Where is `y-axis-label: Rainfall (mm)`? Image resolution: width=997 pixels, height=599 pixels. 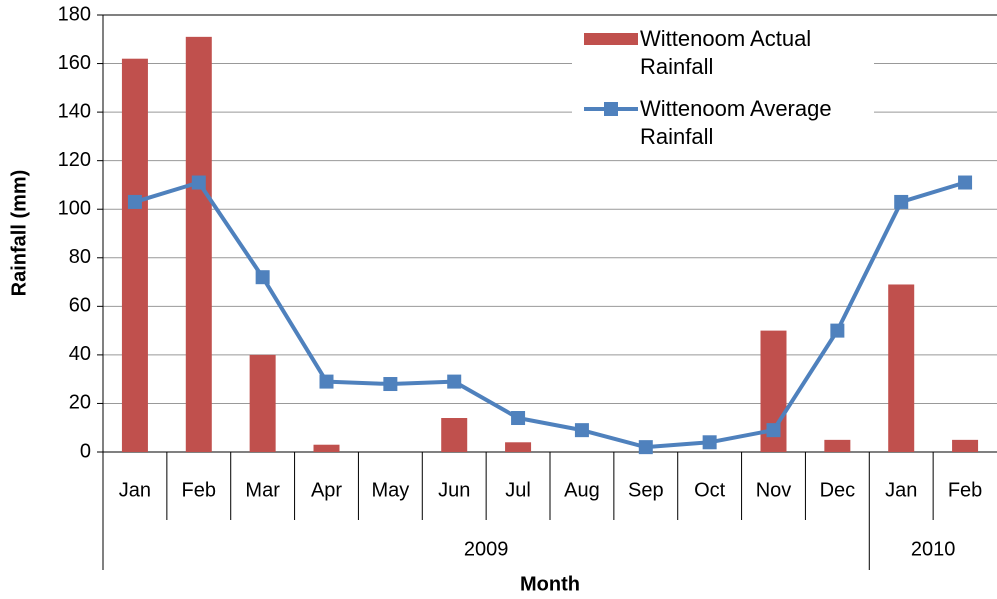 y-axis-label: Rainfall (mm) is located at coordinates (19, 233).